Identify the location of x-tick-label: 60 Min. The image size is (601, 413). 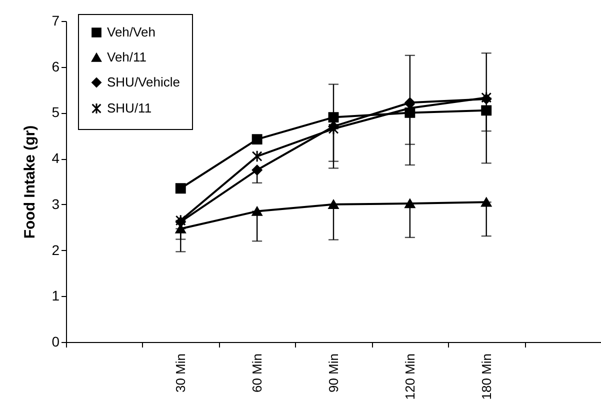
(257, 373).